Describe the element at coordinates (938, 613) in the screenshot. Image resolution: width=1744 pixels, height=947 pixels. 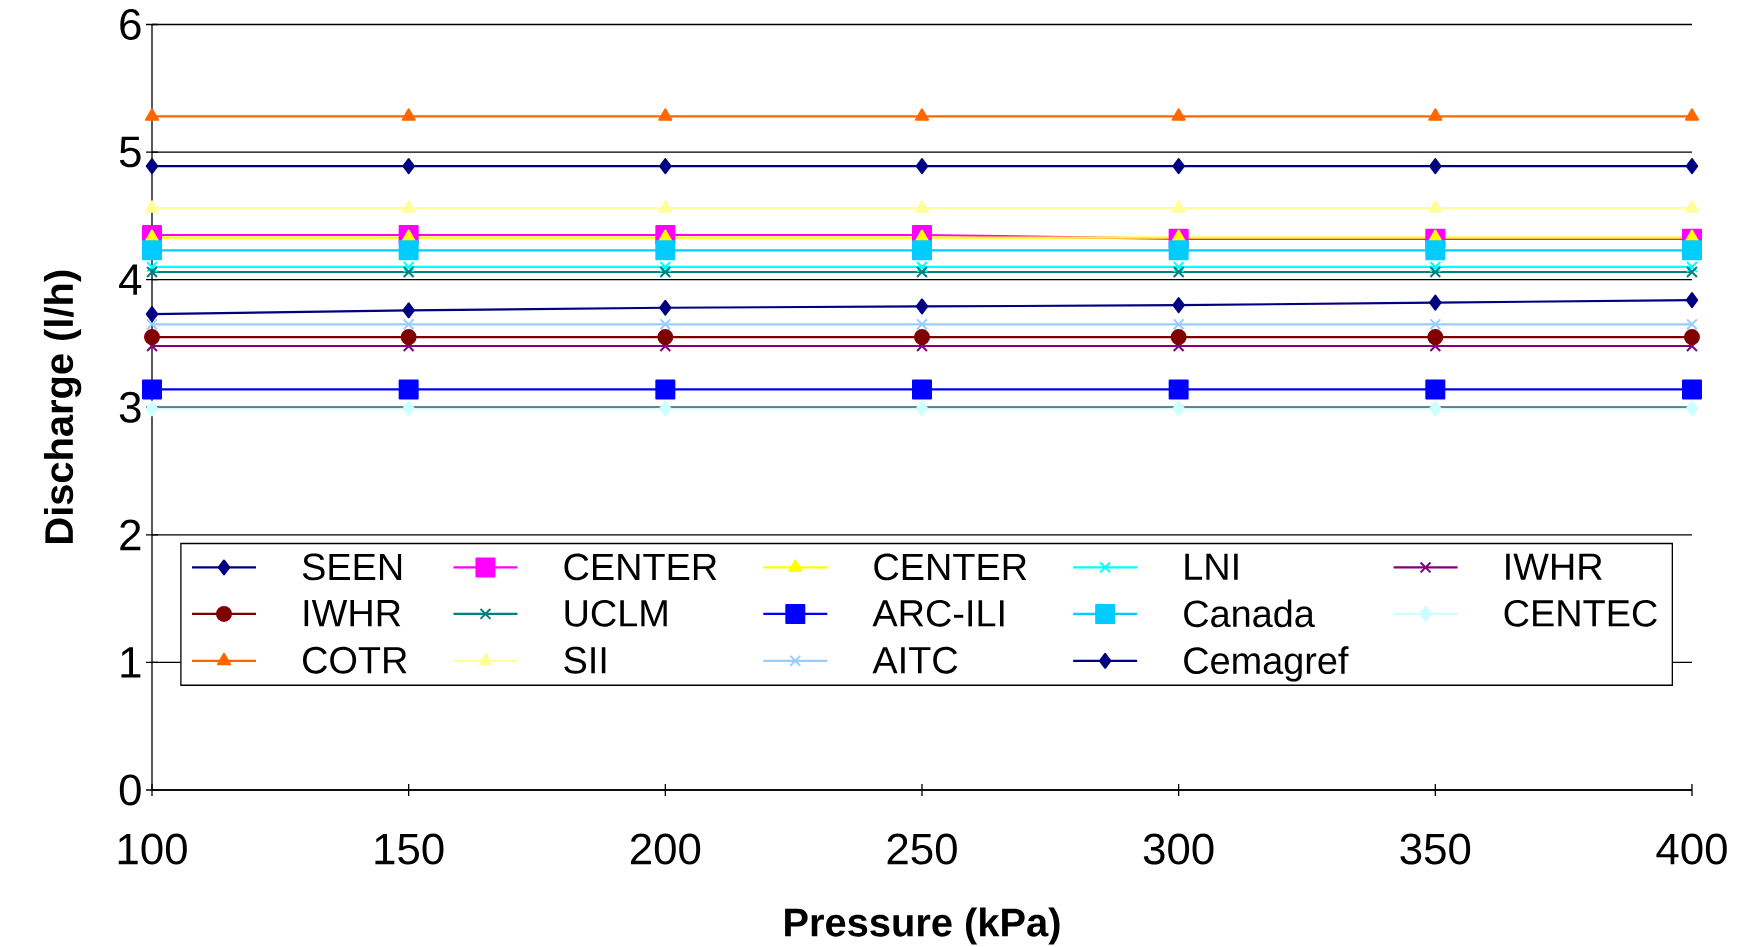
I see `legend-label: ARC-ILI` at that location.